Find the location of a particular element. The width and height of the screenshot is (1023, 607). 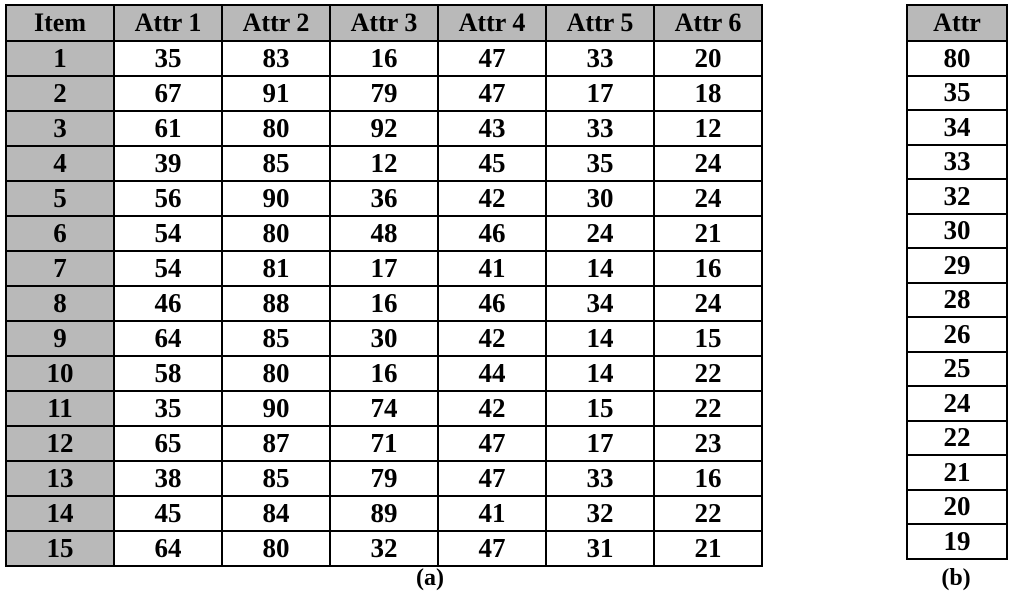

table-row: 1 35 83 16 47 33 20 is located at coordinates (384, 58).